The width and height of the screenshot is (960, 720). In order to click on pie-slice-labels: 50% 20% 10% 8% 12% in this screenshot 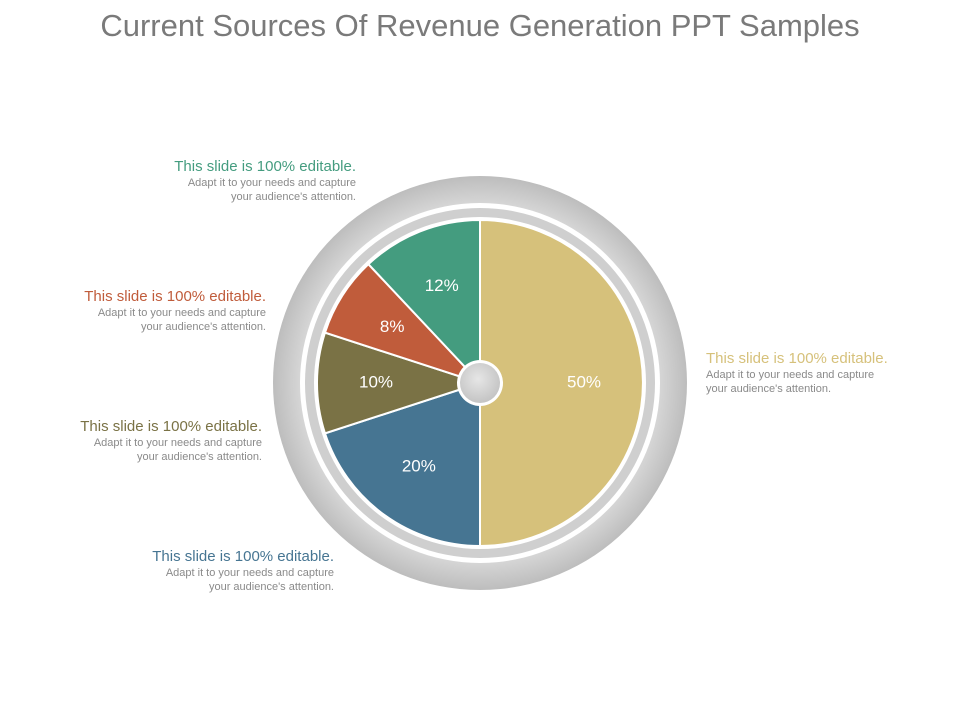, I will do `click(480, 376)`.